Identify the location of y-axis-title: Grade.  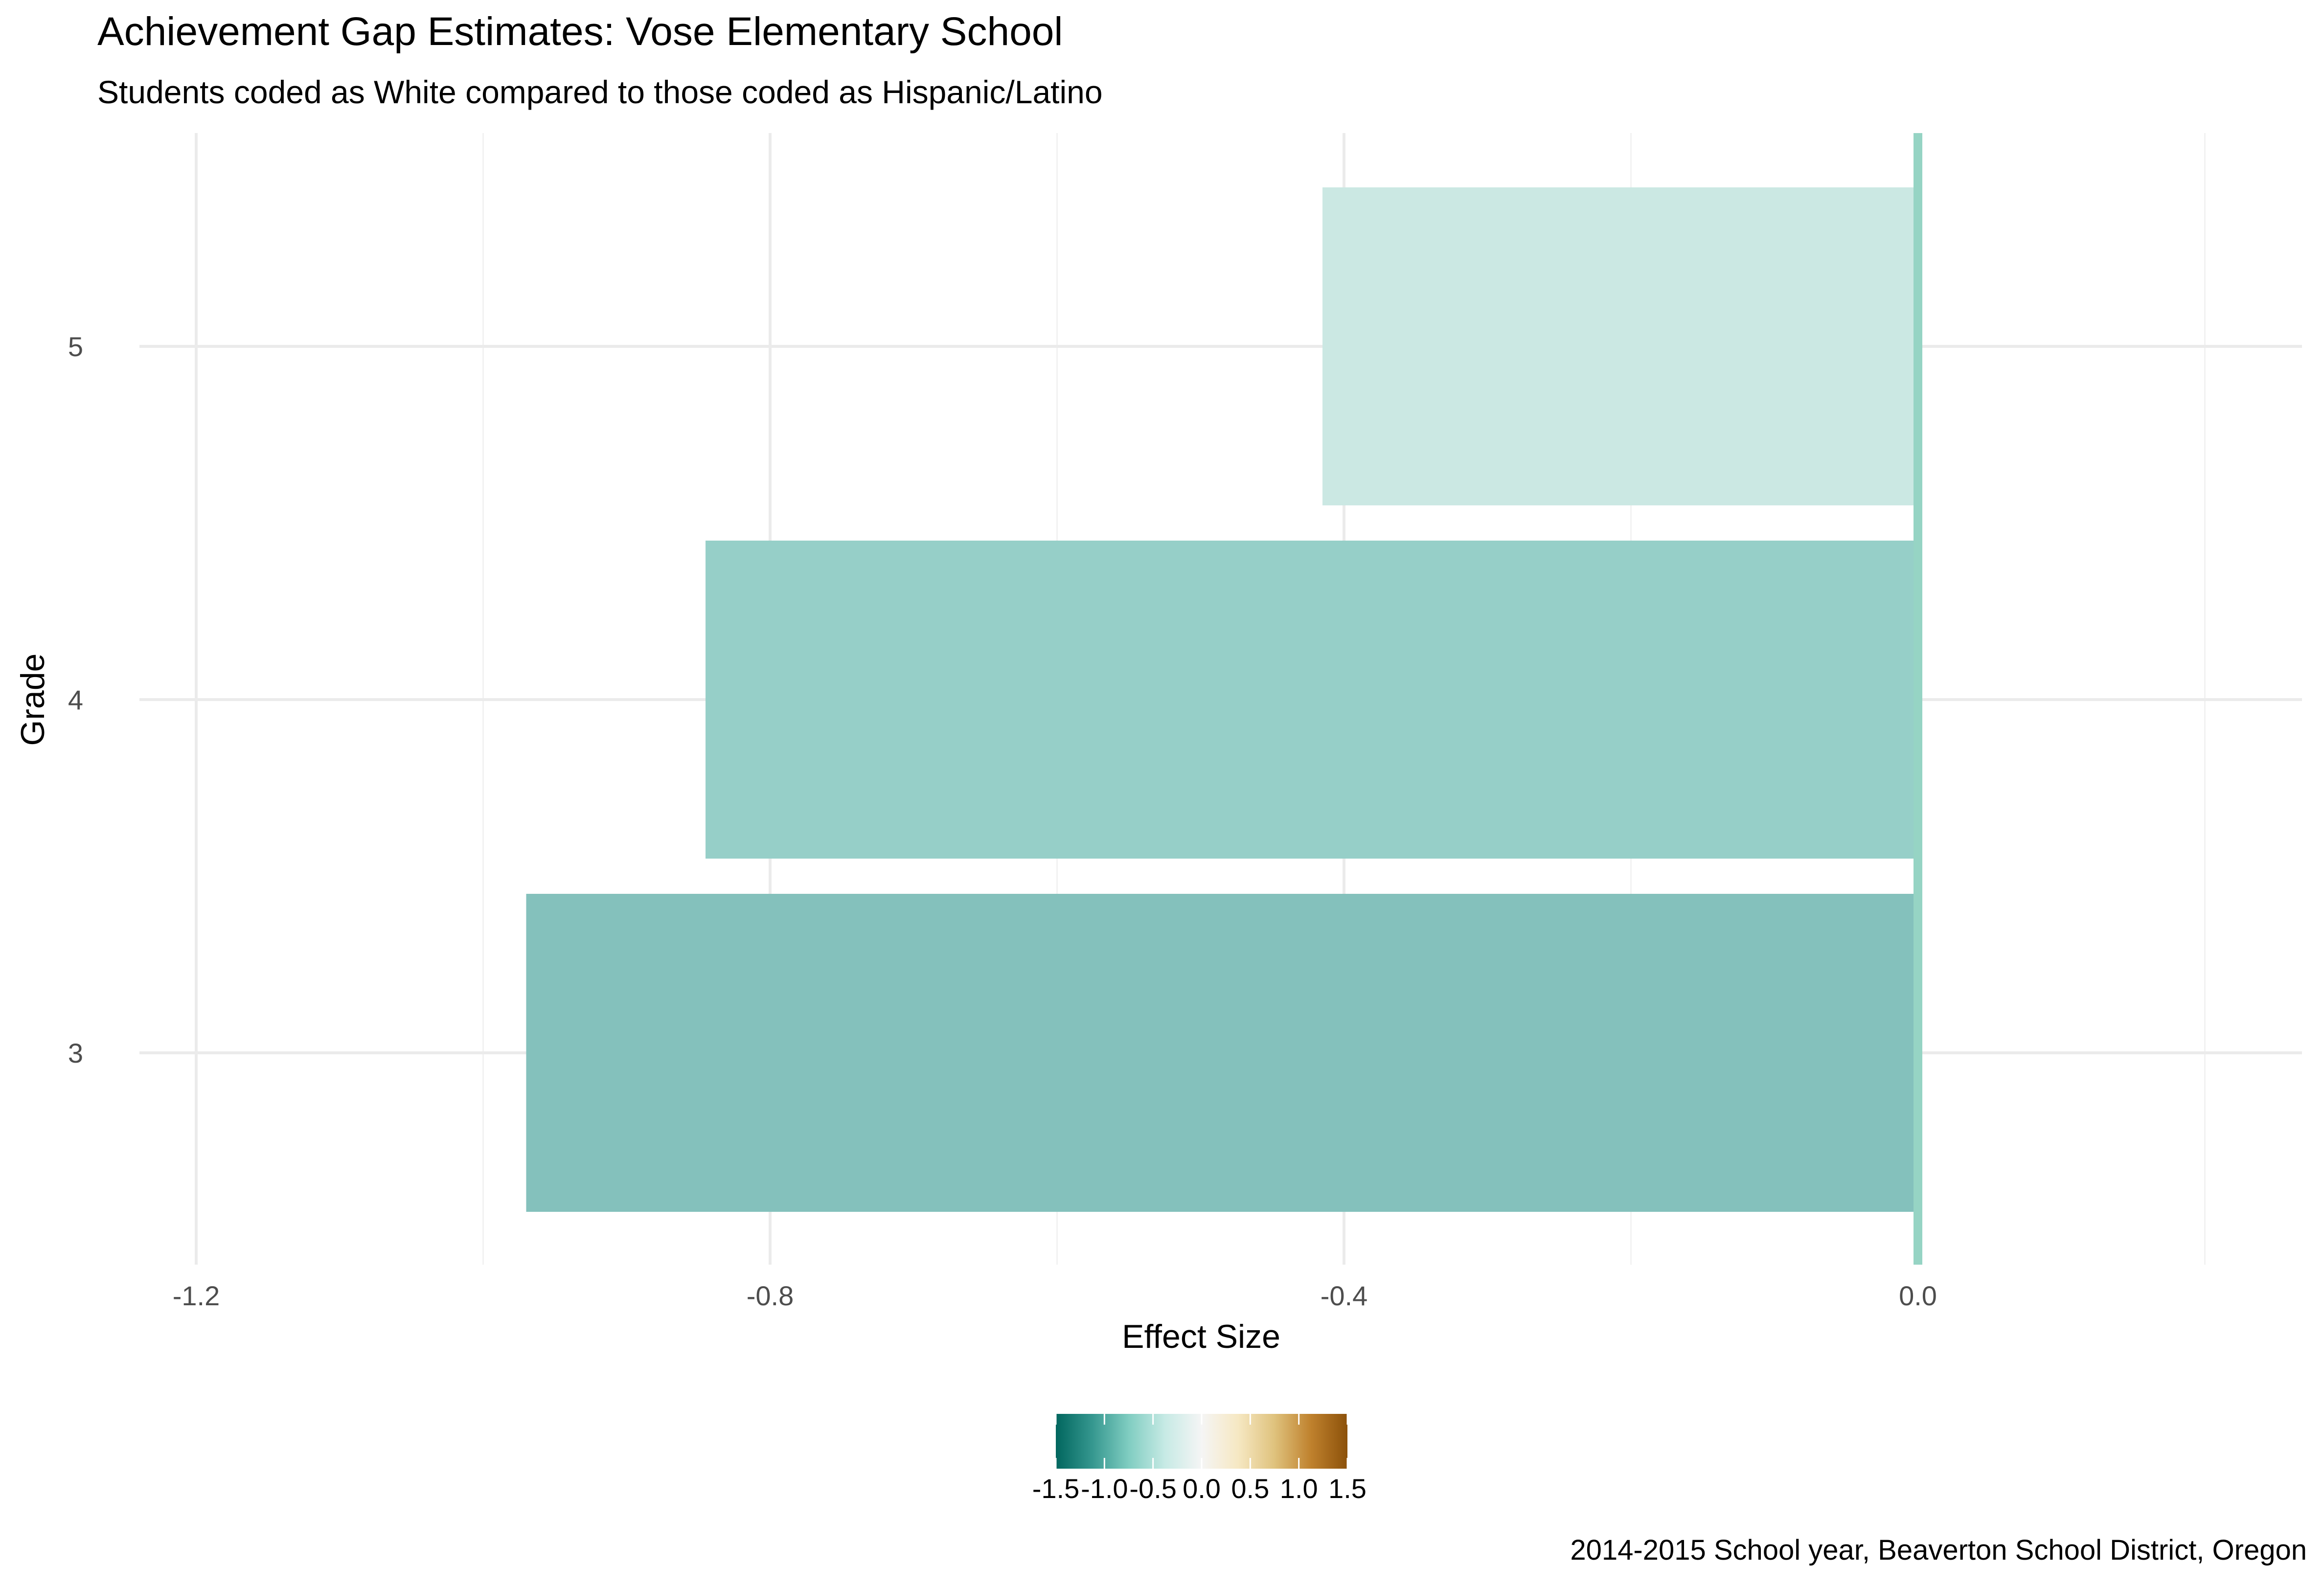
(33, 700).